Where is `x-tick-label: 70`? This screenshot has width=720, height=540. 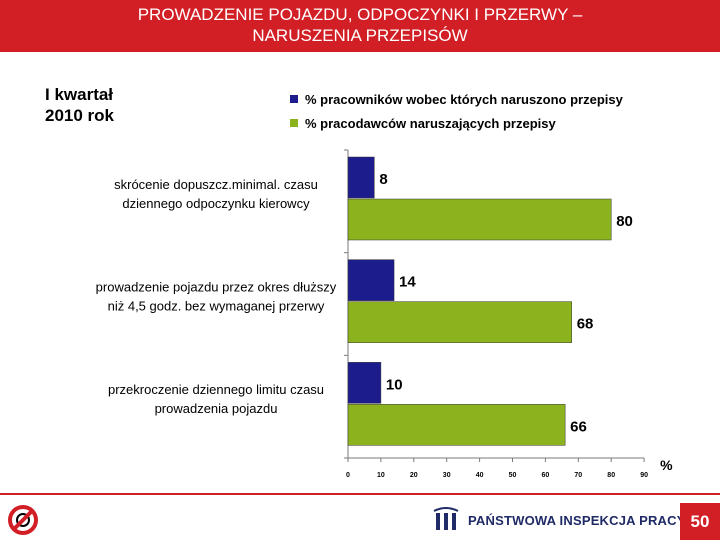 x-tick-label: 70 is located at coordinates (578, 475).